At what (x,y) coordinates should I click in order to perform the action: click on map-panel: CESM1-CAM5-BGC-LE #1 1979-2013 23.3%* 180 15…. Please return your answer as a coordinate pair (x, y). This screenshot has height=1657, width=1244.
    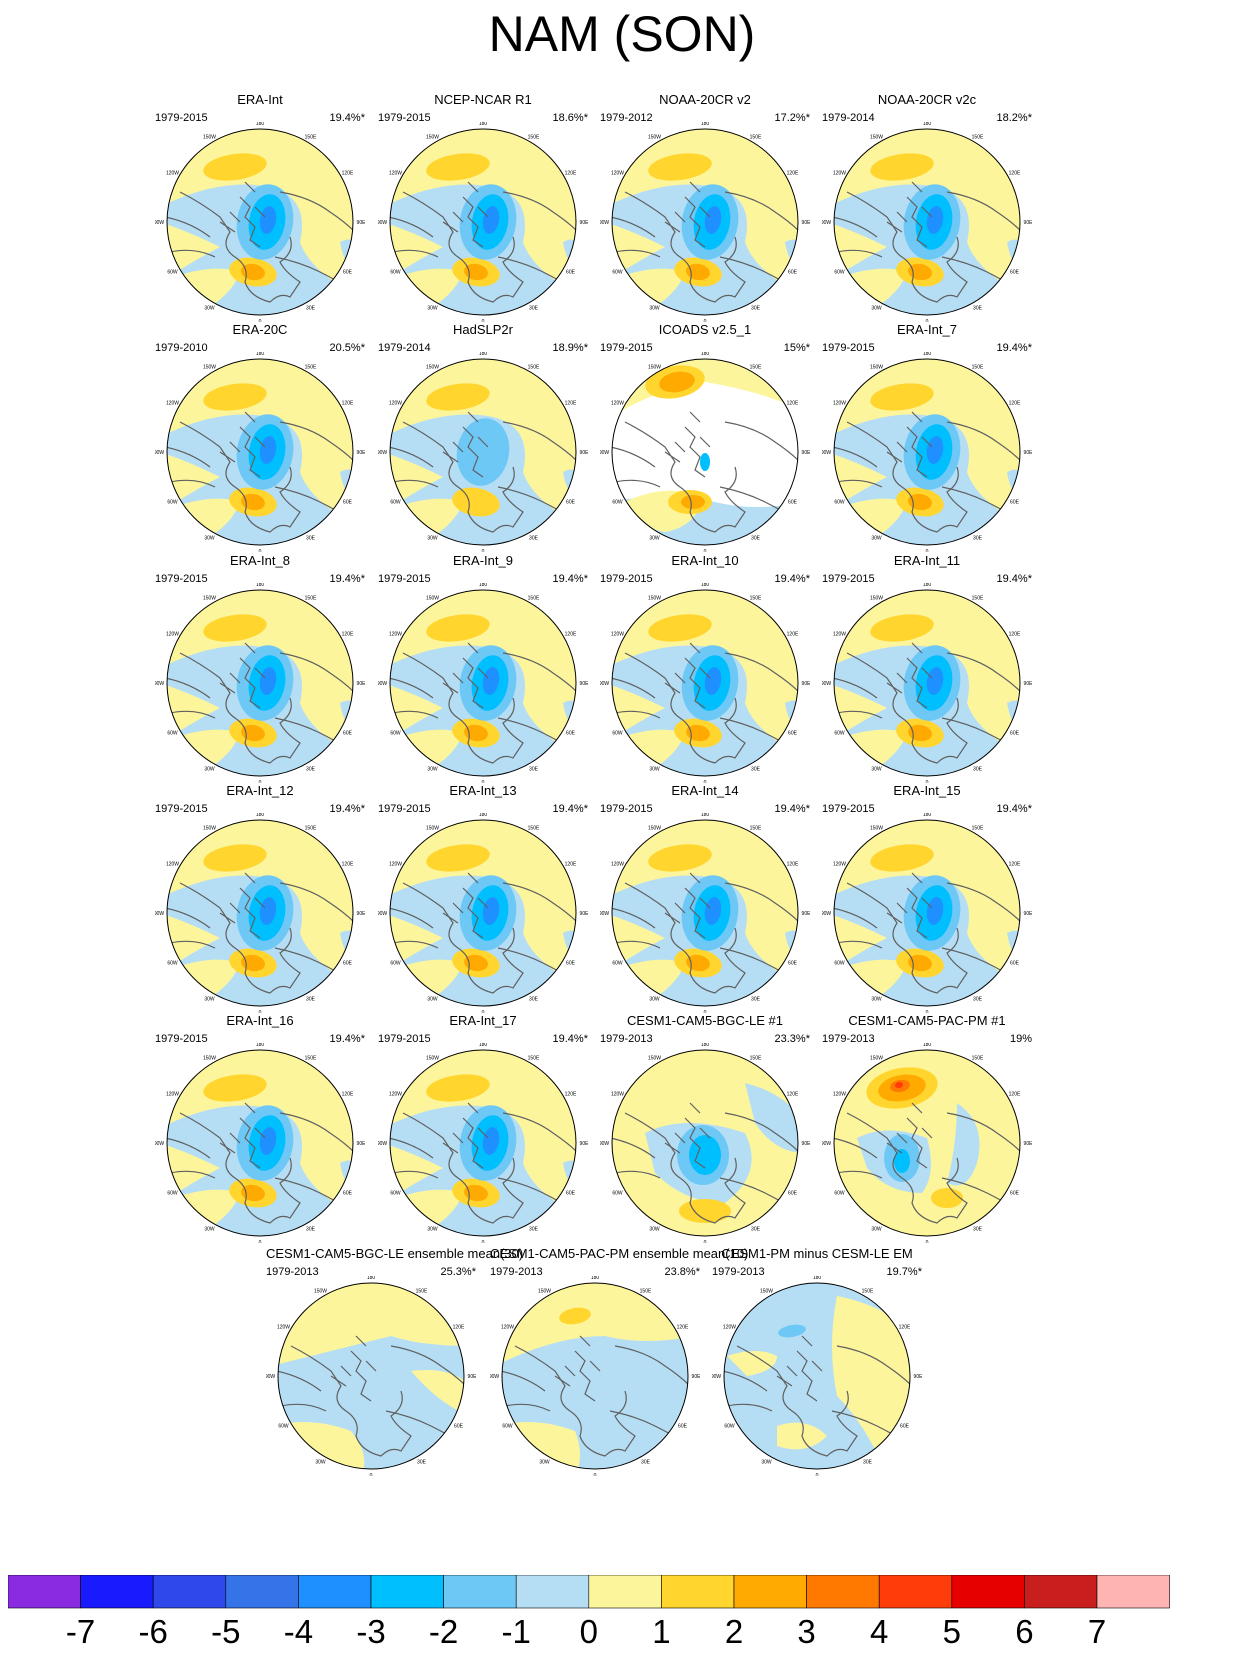
    Looking at the image, I should click on (705, 1128).